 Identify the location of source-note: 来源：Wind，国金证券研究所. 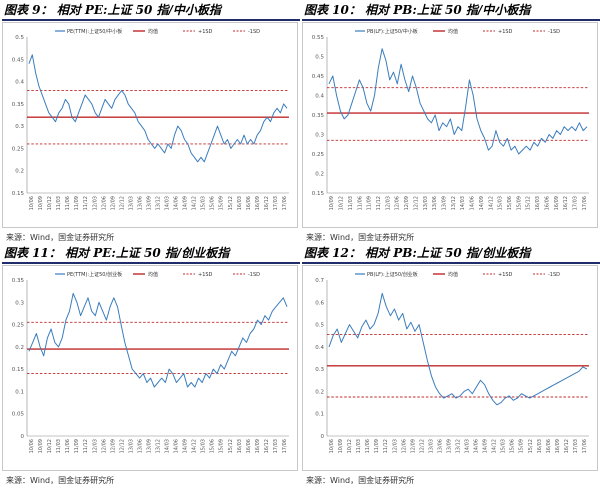
(360, 480).